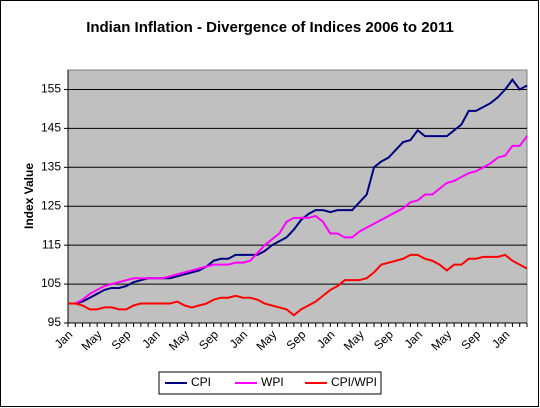 The width and height of the screenshot is (540, 408). I want to click on legend-label: CPI/WPI, so click(354, 382).